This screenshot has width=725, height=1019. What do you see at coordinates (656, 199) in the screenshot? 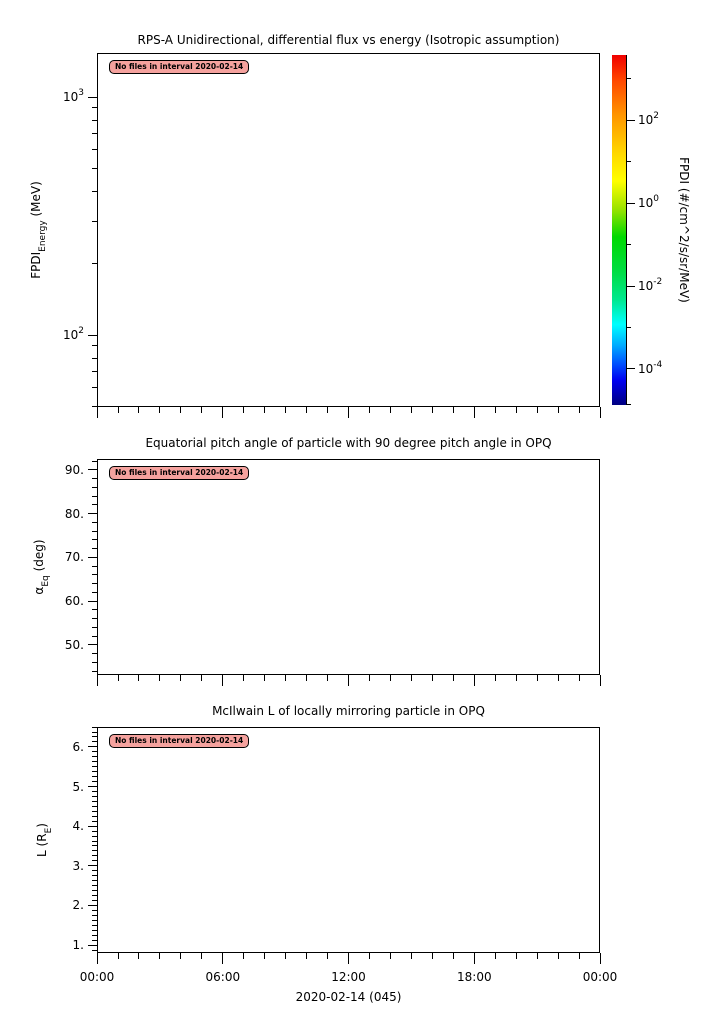
I see `exponent: 0` at bounding box center [656, 199].